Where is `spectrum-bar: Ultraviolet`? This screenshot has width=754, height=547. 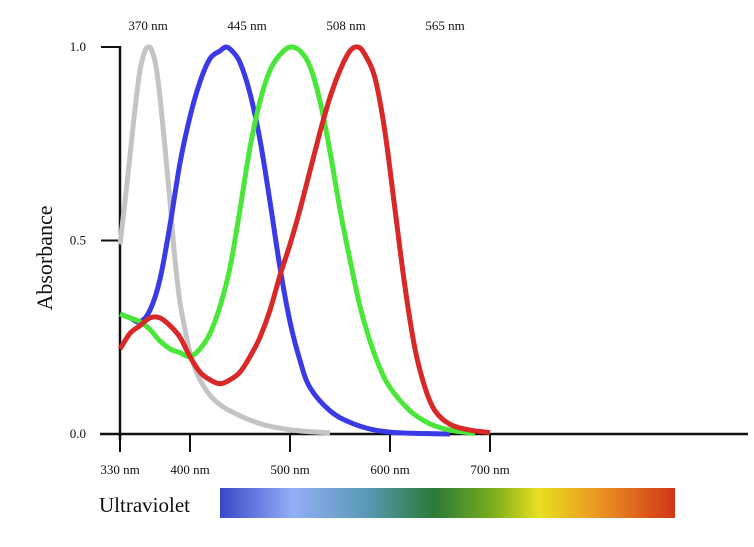 spectrum-bar: Ultraviolet is located at coordinates (387, 503).